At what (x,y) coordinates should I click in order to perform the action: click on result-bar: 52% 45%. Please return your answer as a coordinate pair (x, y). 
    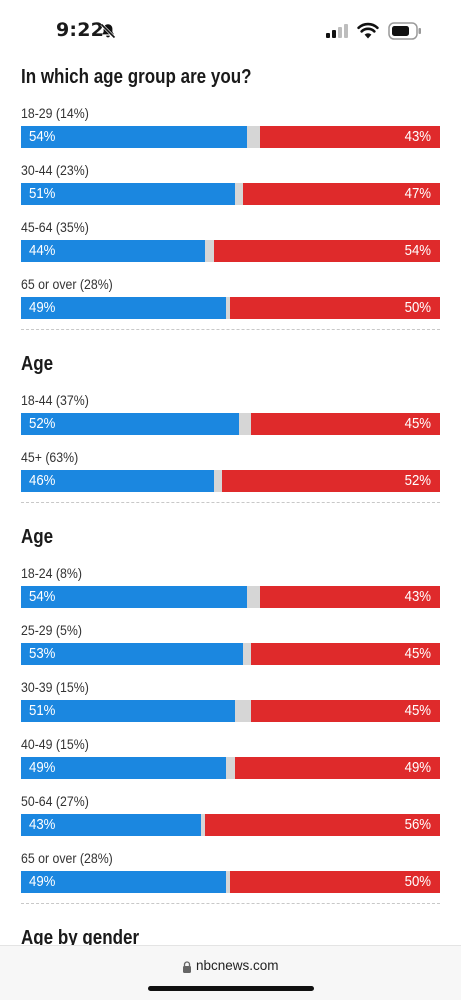
    Looking at the image, I should click on (230, 424).